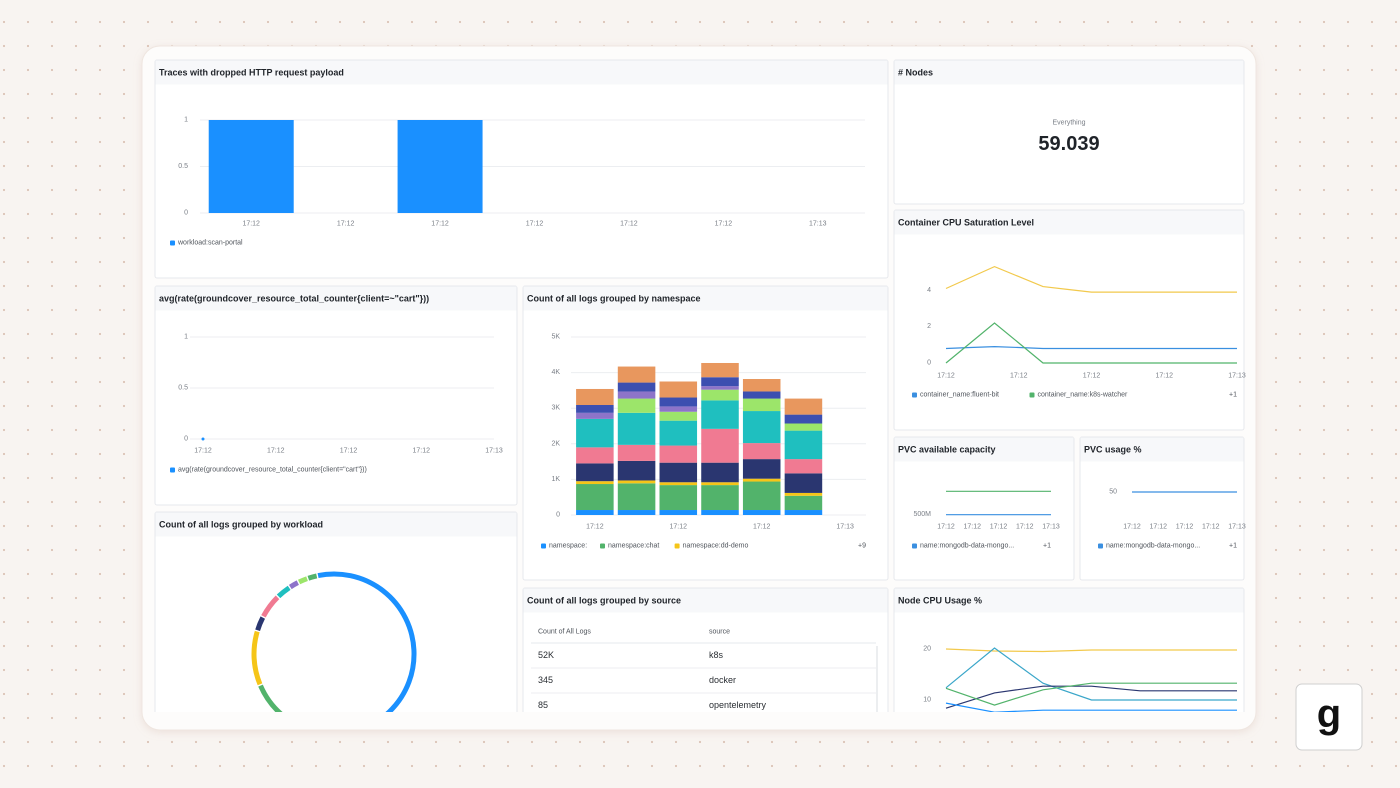 This screenshot has width=1400, height=788. What do you see at coordinates (633, 546) in the screenshot?
I see `legend-label: namespace:chat` at bounding box center [633, 546].